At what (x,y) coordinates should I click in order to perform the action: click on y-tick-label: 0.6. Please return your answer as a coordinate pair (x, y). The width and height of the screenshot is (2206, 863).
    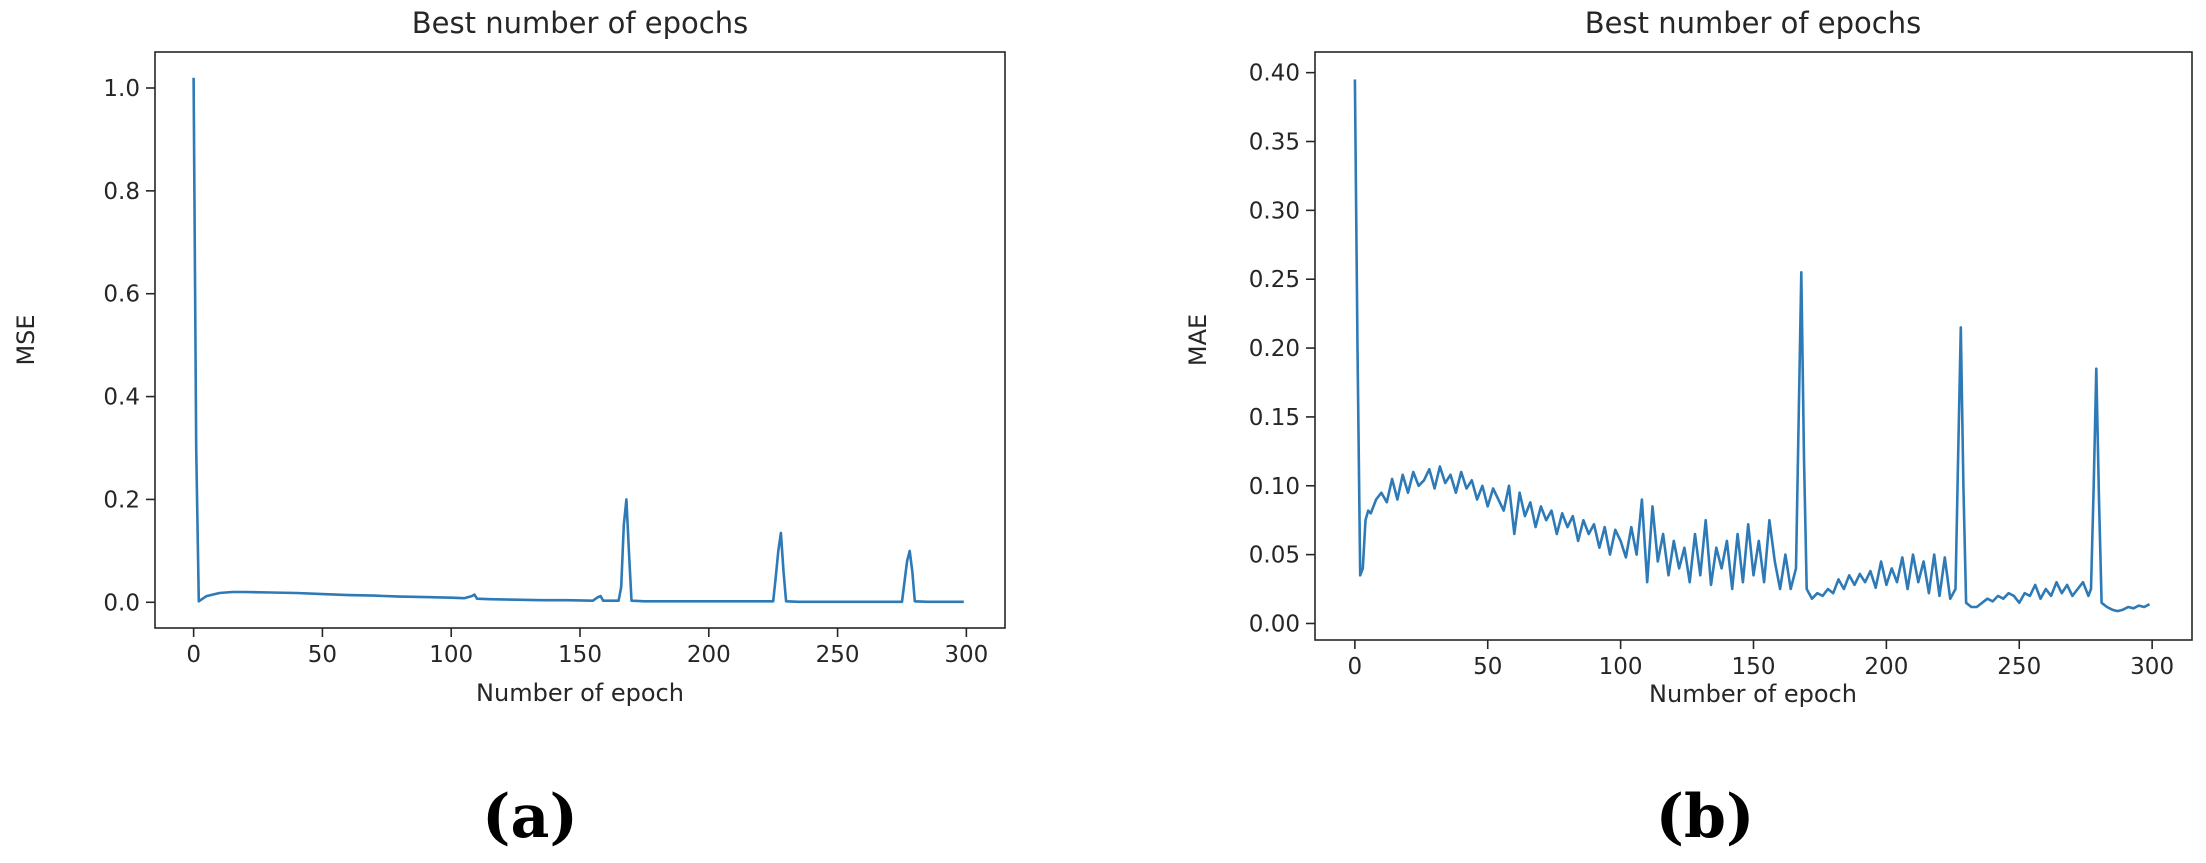
    Looking at the image, I should click on (121, 295).